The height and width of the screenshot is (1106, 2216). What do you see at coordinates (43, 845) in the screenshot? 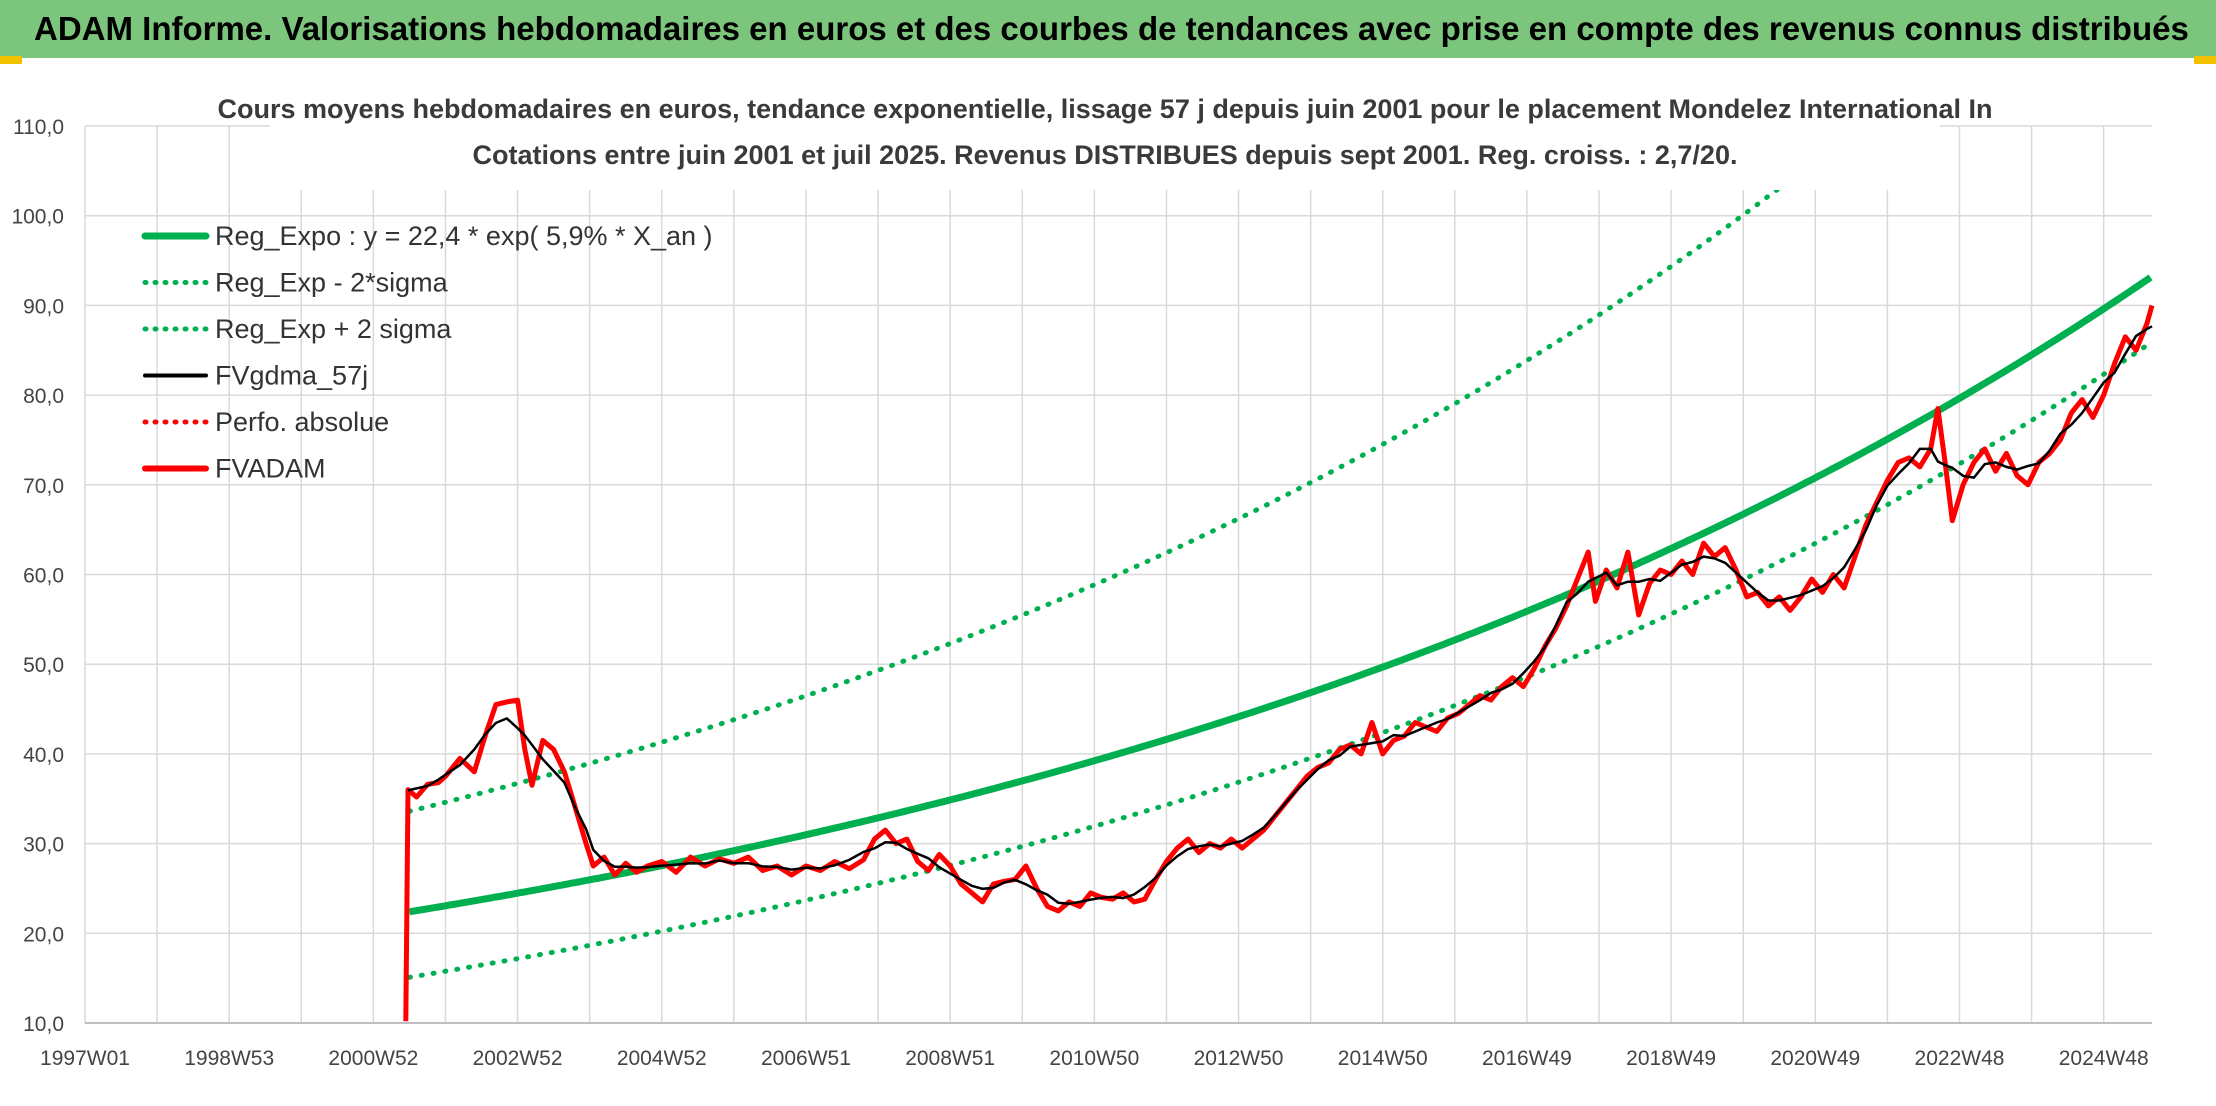
I see `y-tick-label: 30,0` at bounding box center [43, 845].